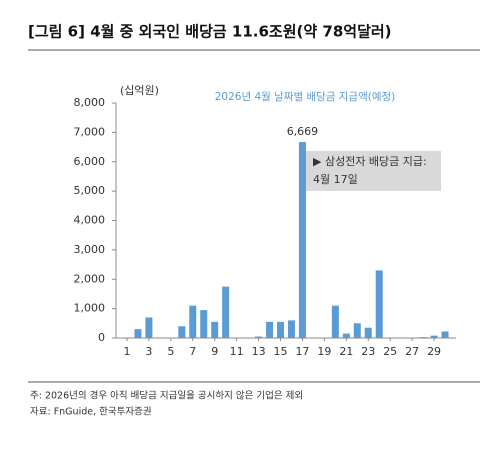 Image resolution: width=500 pixels, height=476 pixels. What do you see at coordinates (101, 337) in the screenshot?
I see `y-tick-label: 0` at bounding box center [101, 337].